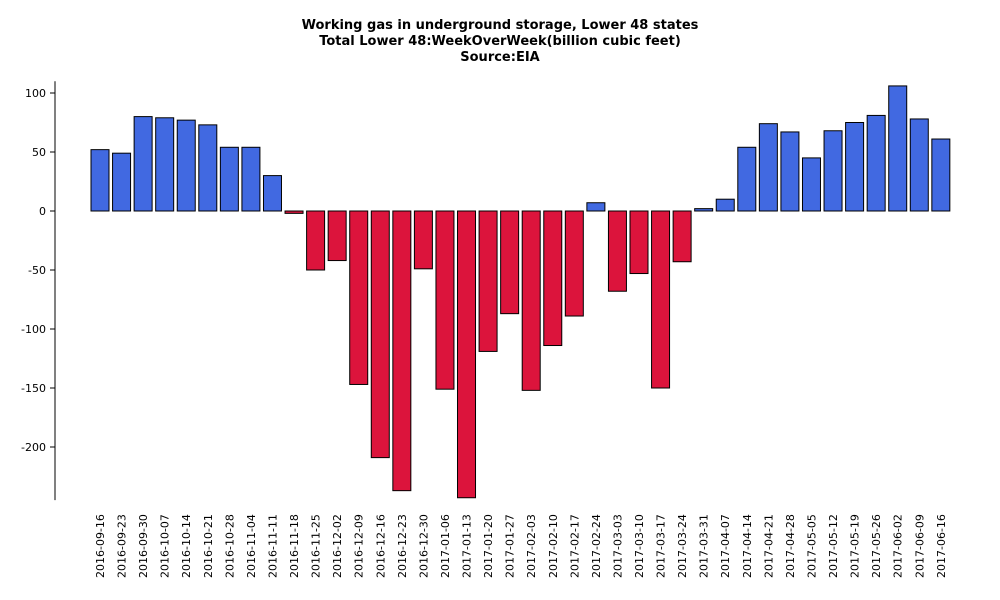 The width and height of the screenshot is (1000, 600). What do you see at coordinates (725, 546) in the screenshot?
I see `x-tick-label: 2017-04-07` at bounding box center [725, 546].